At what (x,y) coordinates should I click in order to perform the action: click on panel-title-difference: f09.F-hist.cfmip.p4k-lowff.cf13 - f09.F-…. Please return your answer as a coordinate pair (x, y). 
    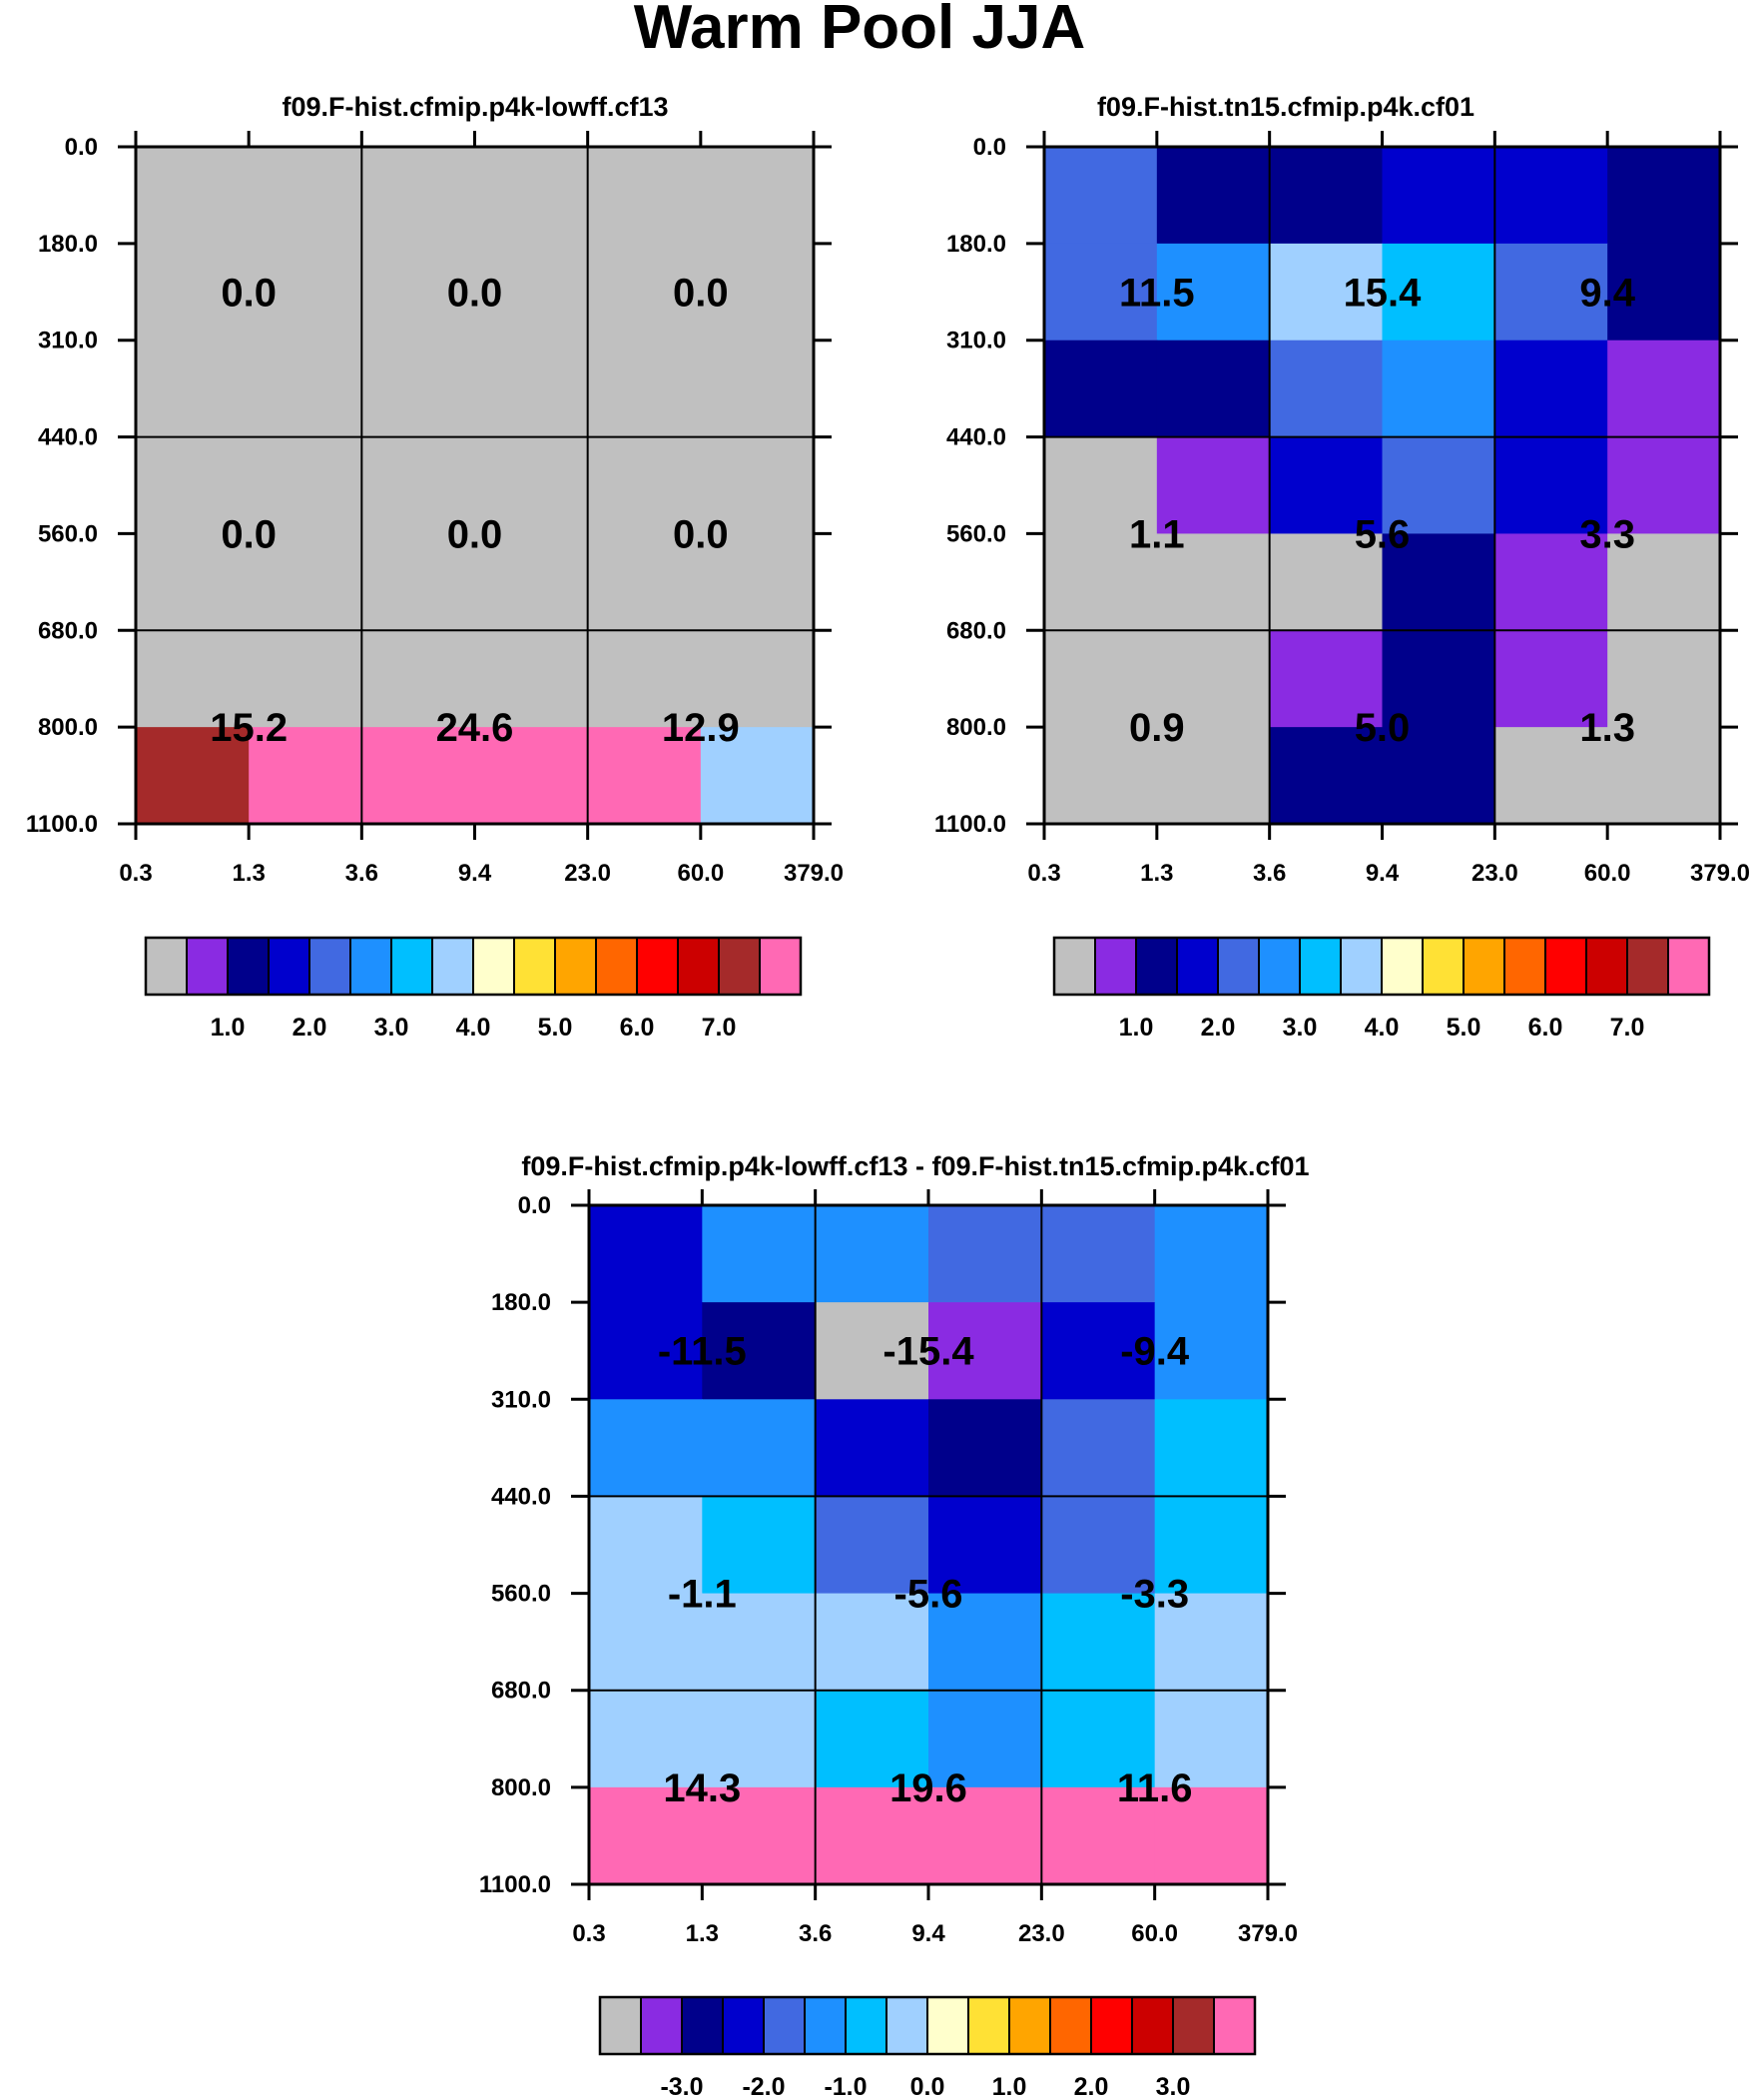
    Looking at the image, I should click on (915, 1166).